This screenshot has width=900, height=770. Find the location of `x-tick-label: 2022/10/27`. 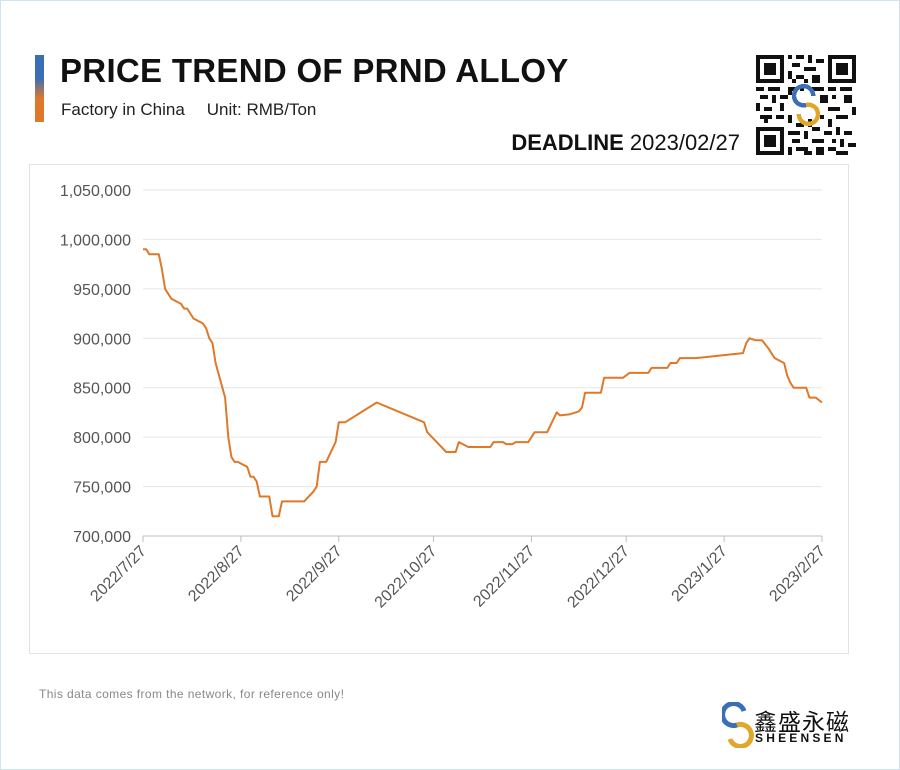

x-tick-label: 2022/10/27 is located at coordinates (406, 577).